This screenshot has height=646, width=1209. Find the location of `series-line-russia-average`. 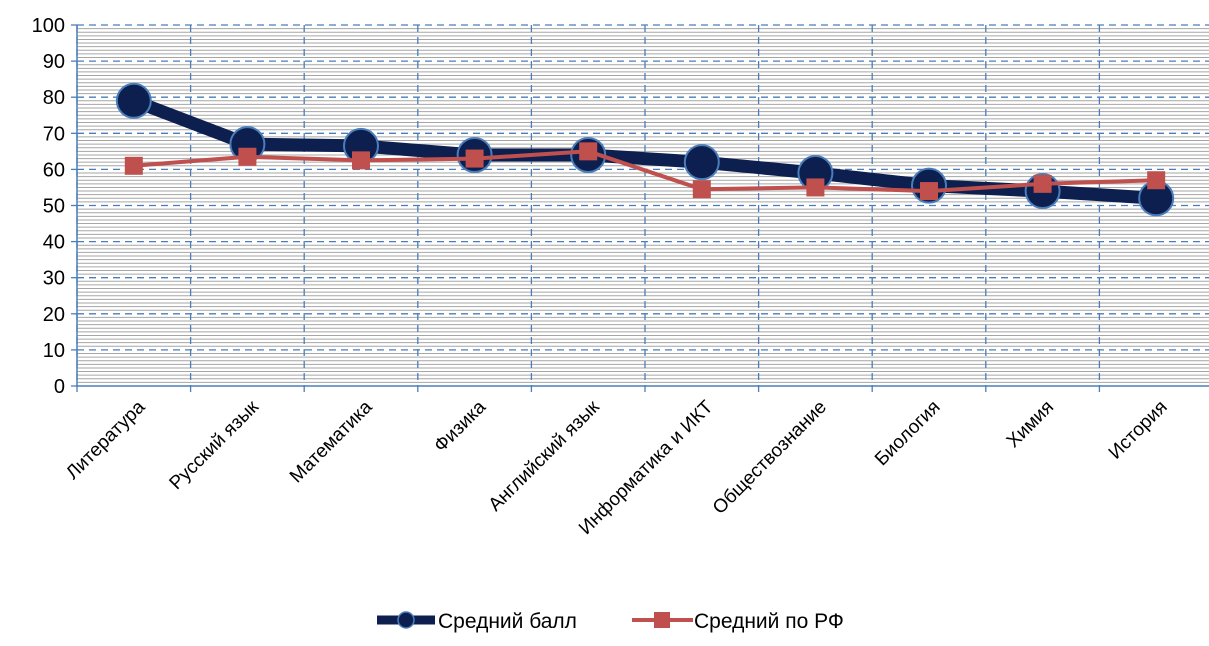

series-line-russia-average is located at coordinates (645, 171).